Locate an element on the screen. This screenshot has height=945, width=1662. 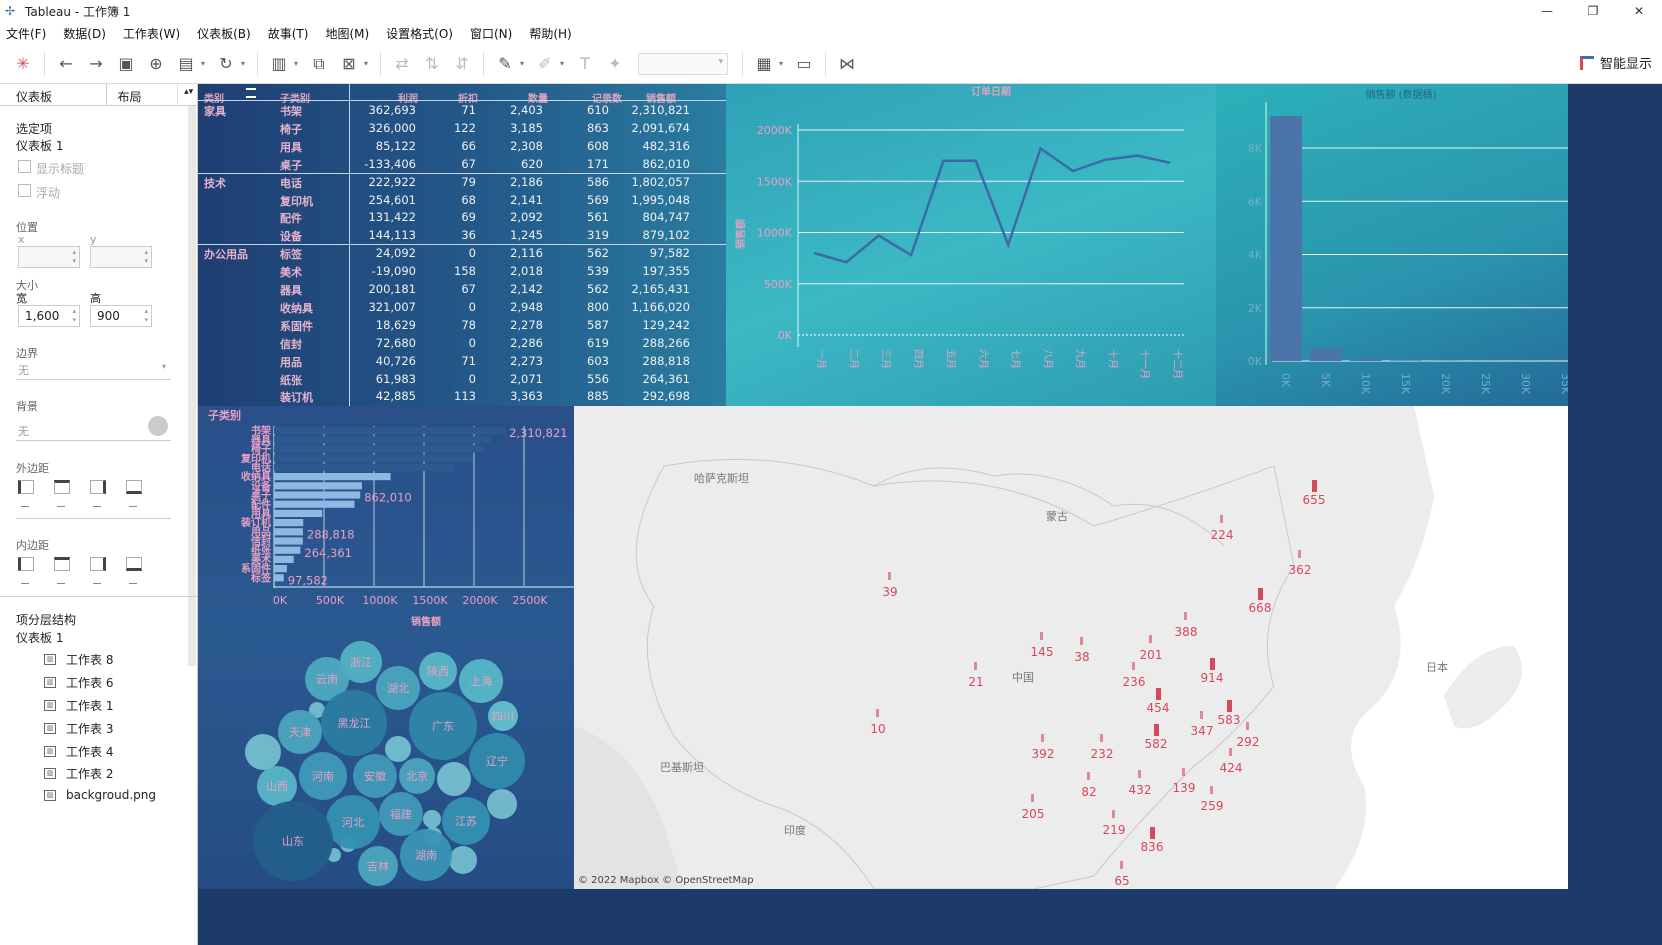
table-cell: 586 is located at coordinates (598, 181).